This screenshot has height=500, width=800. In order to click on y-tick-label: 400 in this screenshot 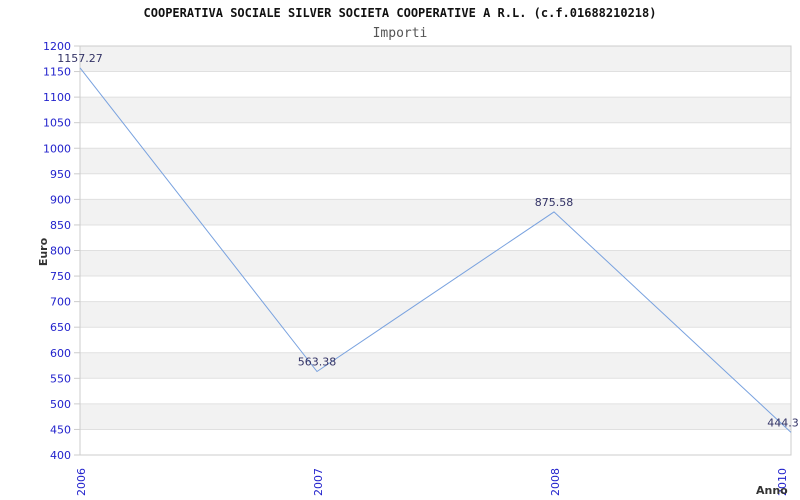, I will do `click(60, 455)`.